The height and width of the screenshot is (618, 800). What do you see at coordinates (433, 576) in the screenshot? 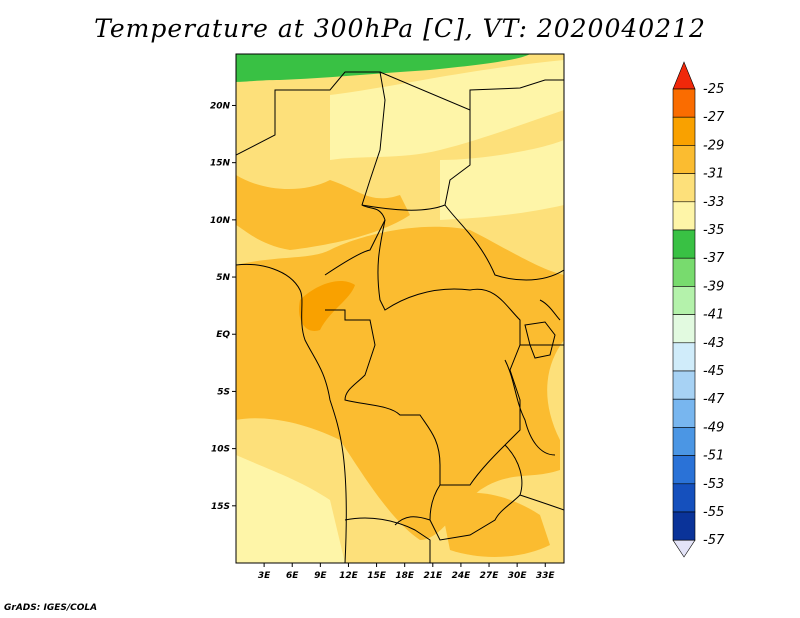
I see `lon-tick-label: 21E` at bounding box center [433, 576].